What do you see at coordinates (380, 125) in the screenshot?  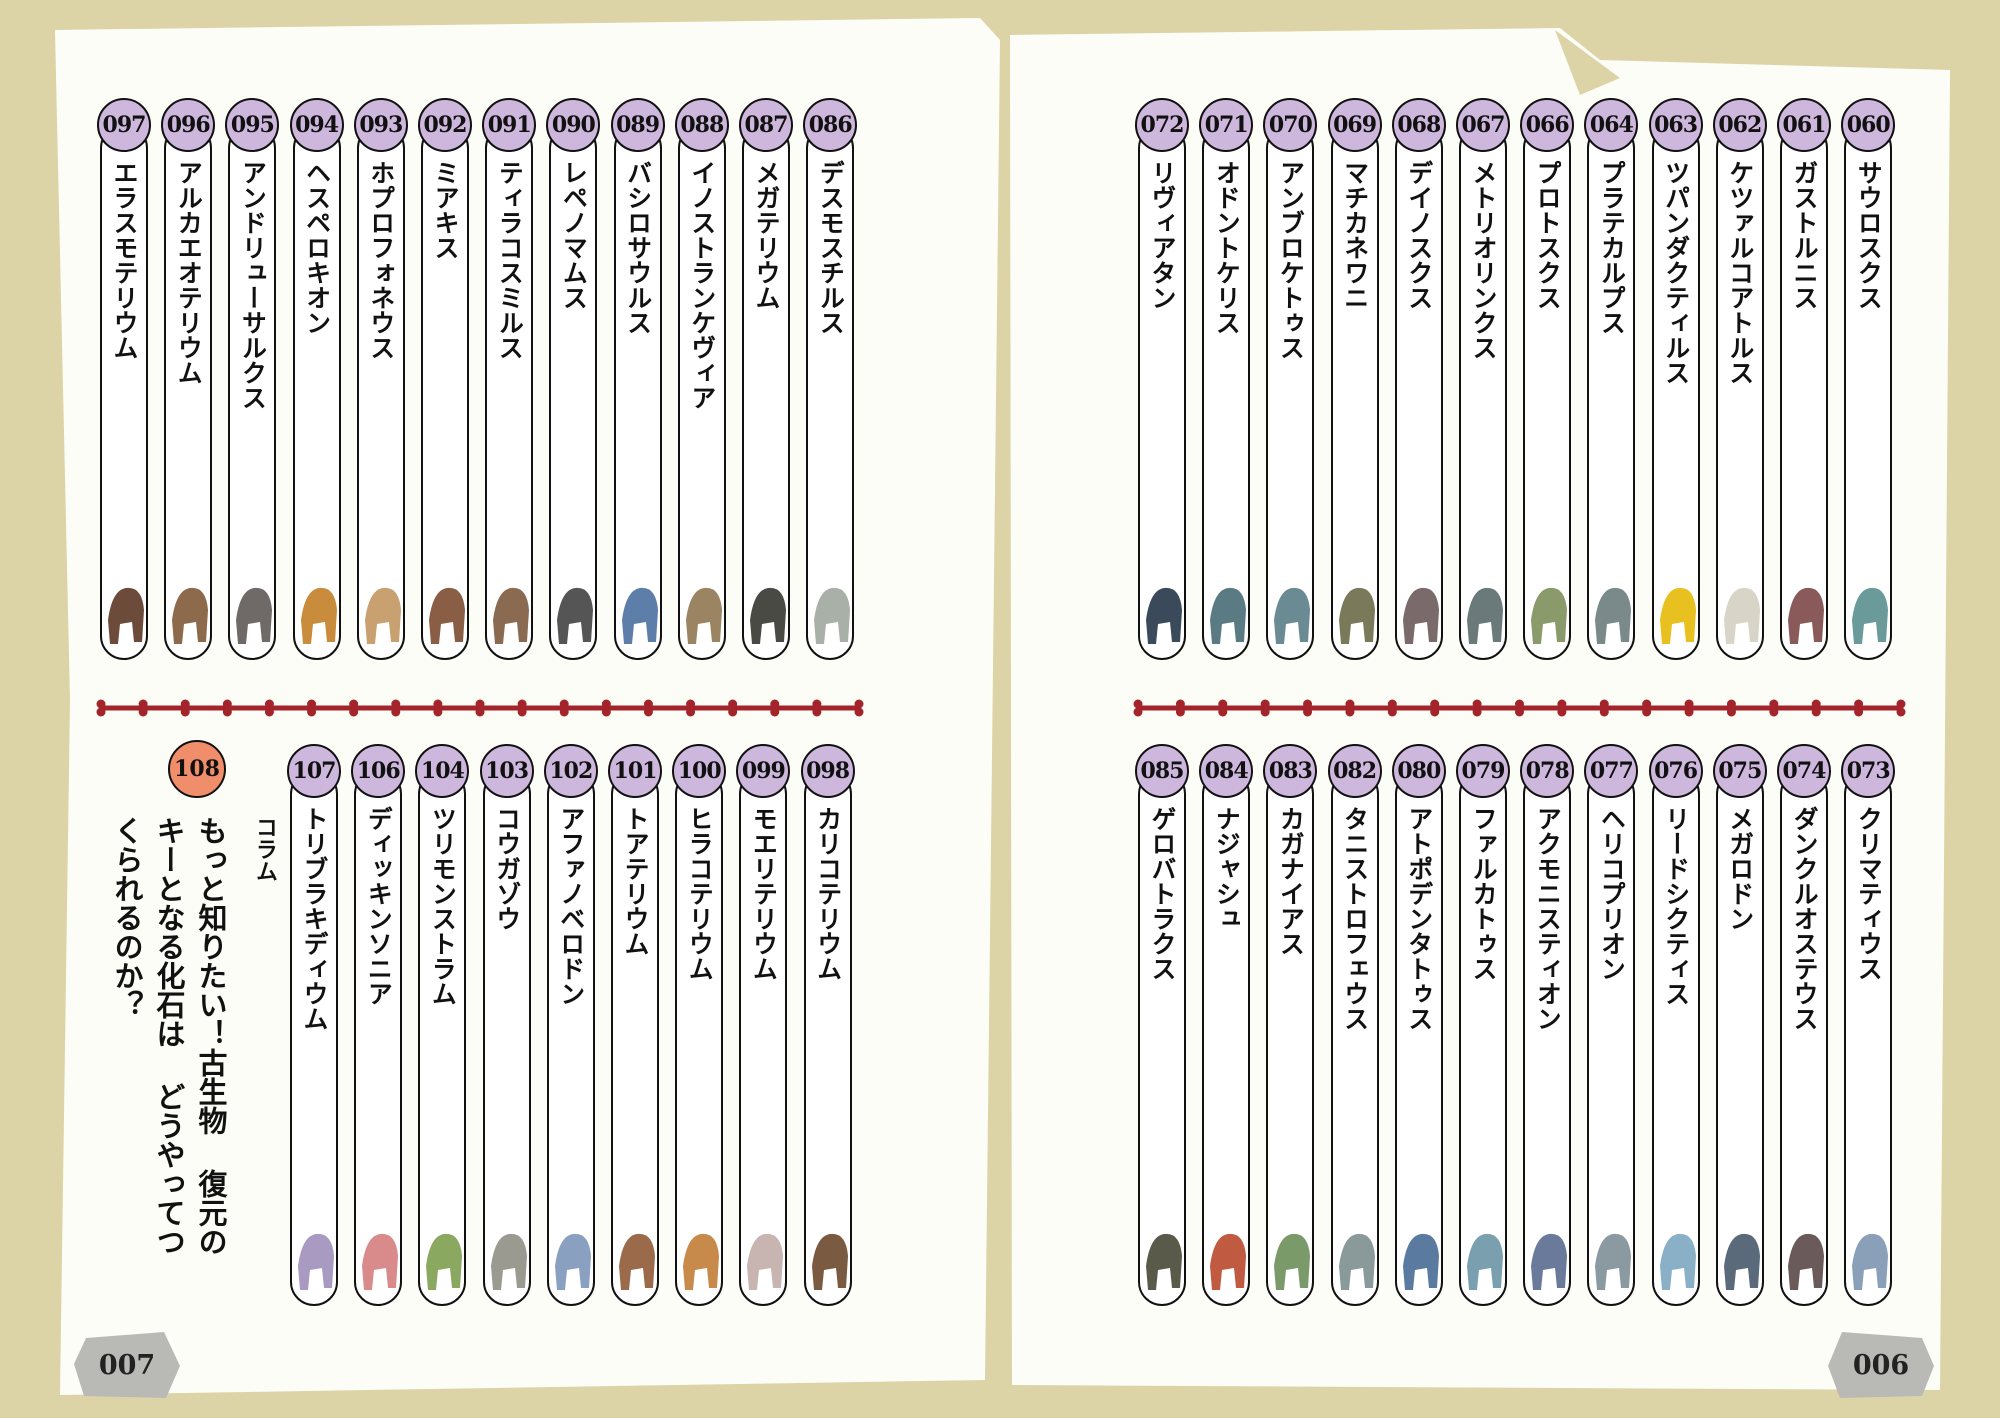 I see `entry-number: 093` at bounding box center [380, 125].